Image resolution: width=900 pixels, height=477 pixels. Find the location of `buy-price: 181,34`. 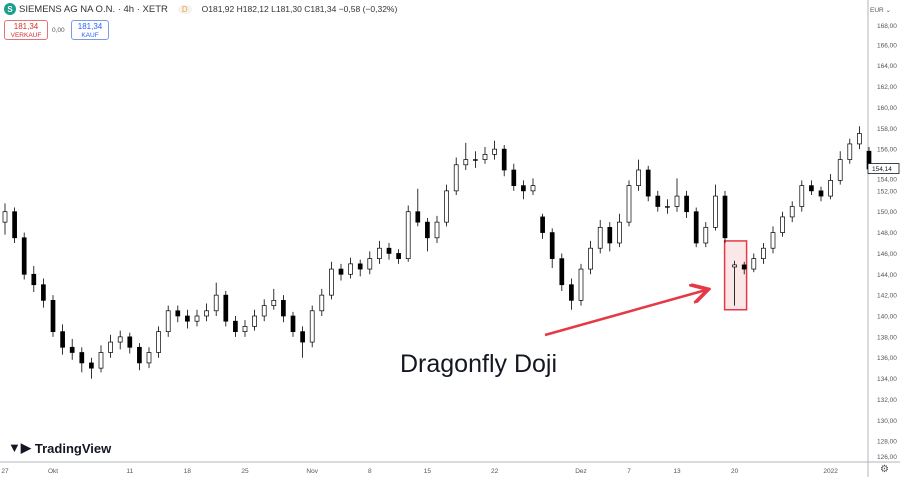

buy-price: 181,34 is located at coordinates (90, 26).